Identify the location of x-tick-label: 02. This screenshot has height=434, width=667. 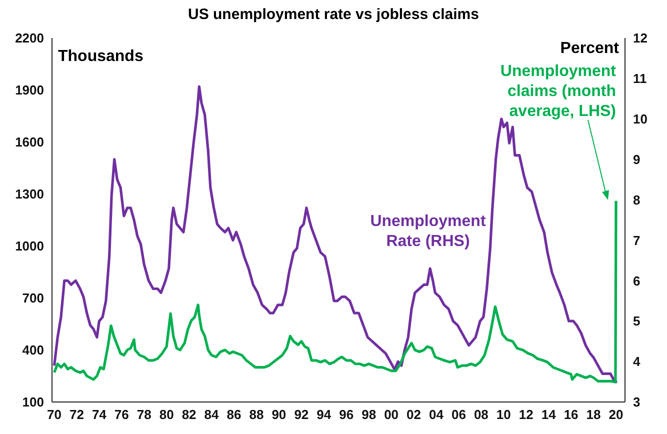
(414, 414).